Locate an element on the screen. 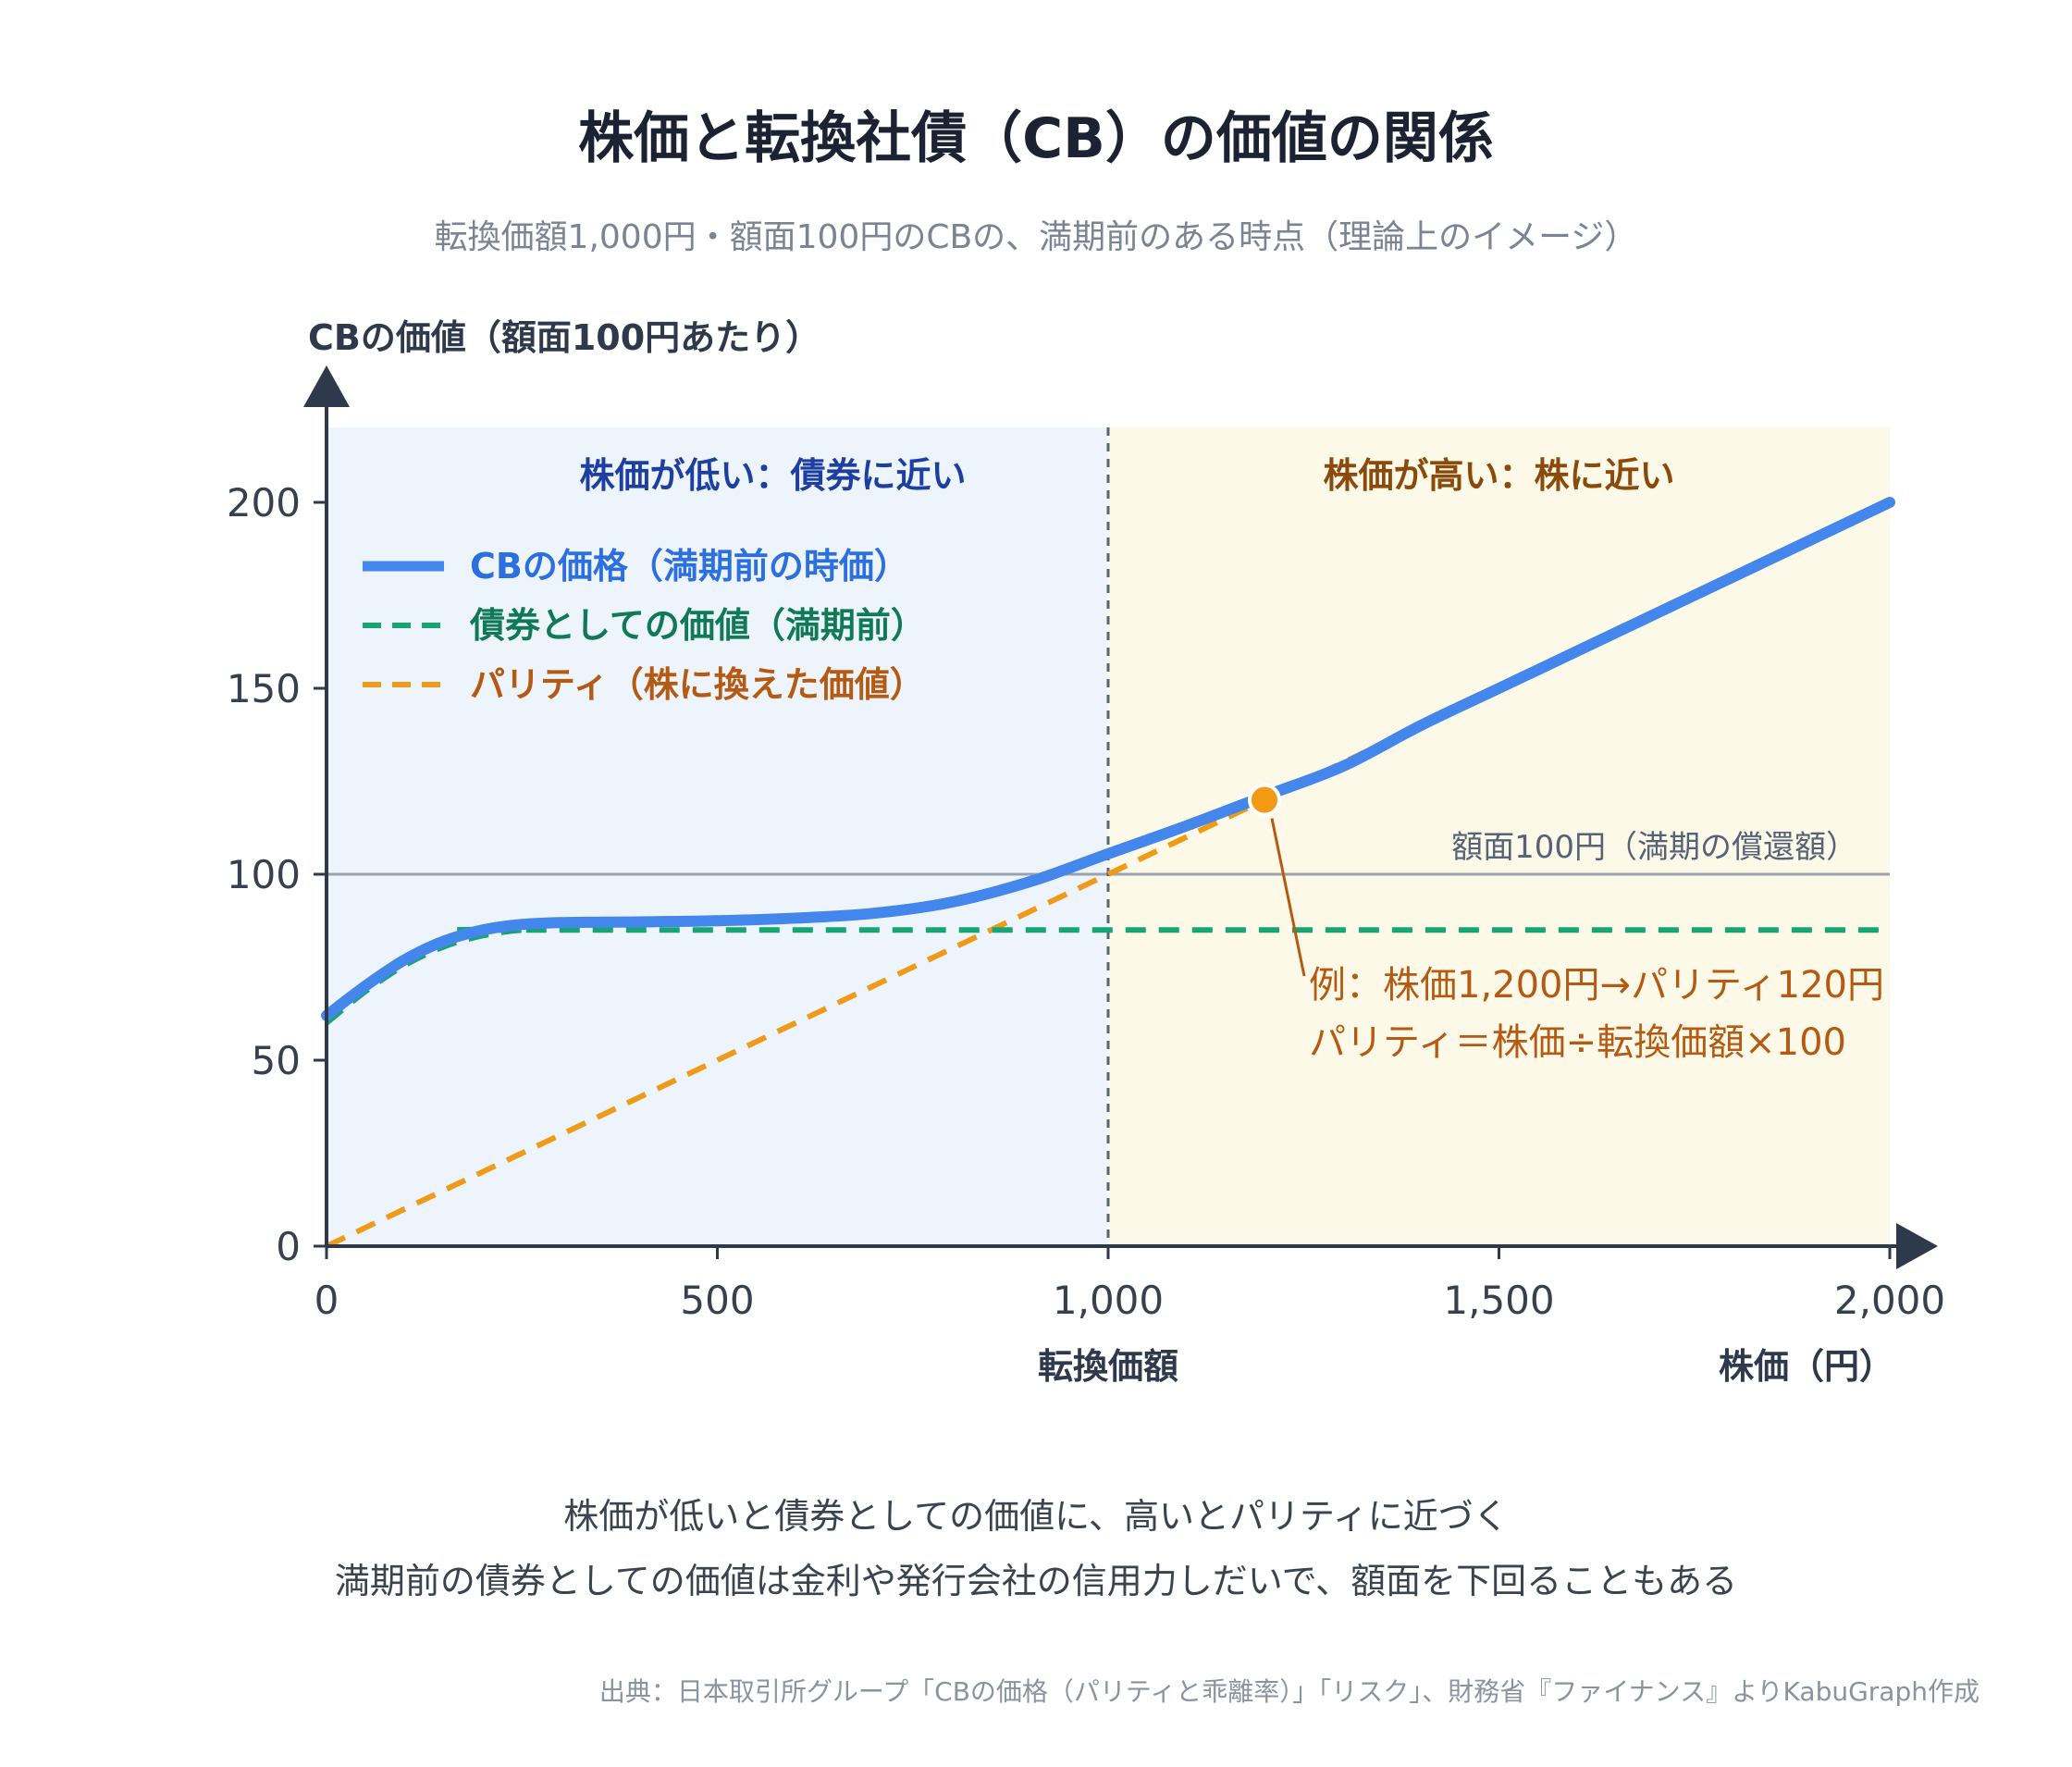 This screenshot has height=1767, width=2072. example-point is located at coordinates (1265, 800).